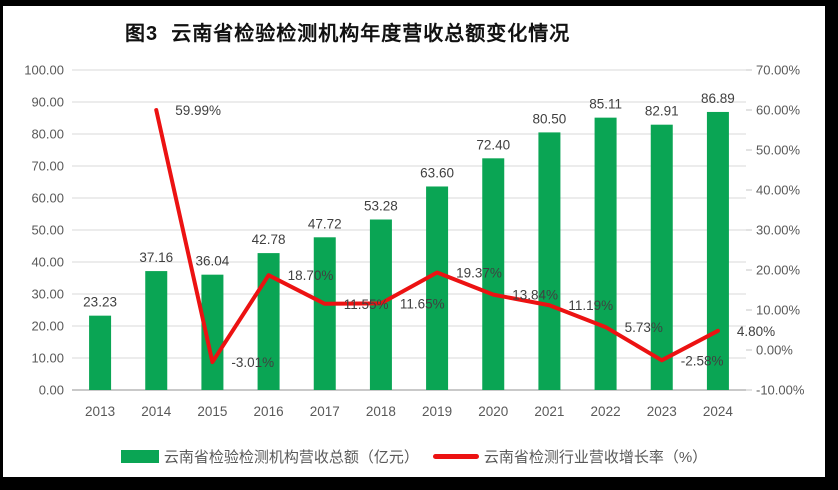 Image resolution: width=838 pixels, height=490 pixels. I want to click on bar-value-label: 23.23, so click(100, 302).